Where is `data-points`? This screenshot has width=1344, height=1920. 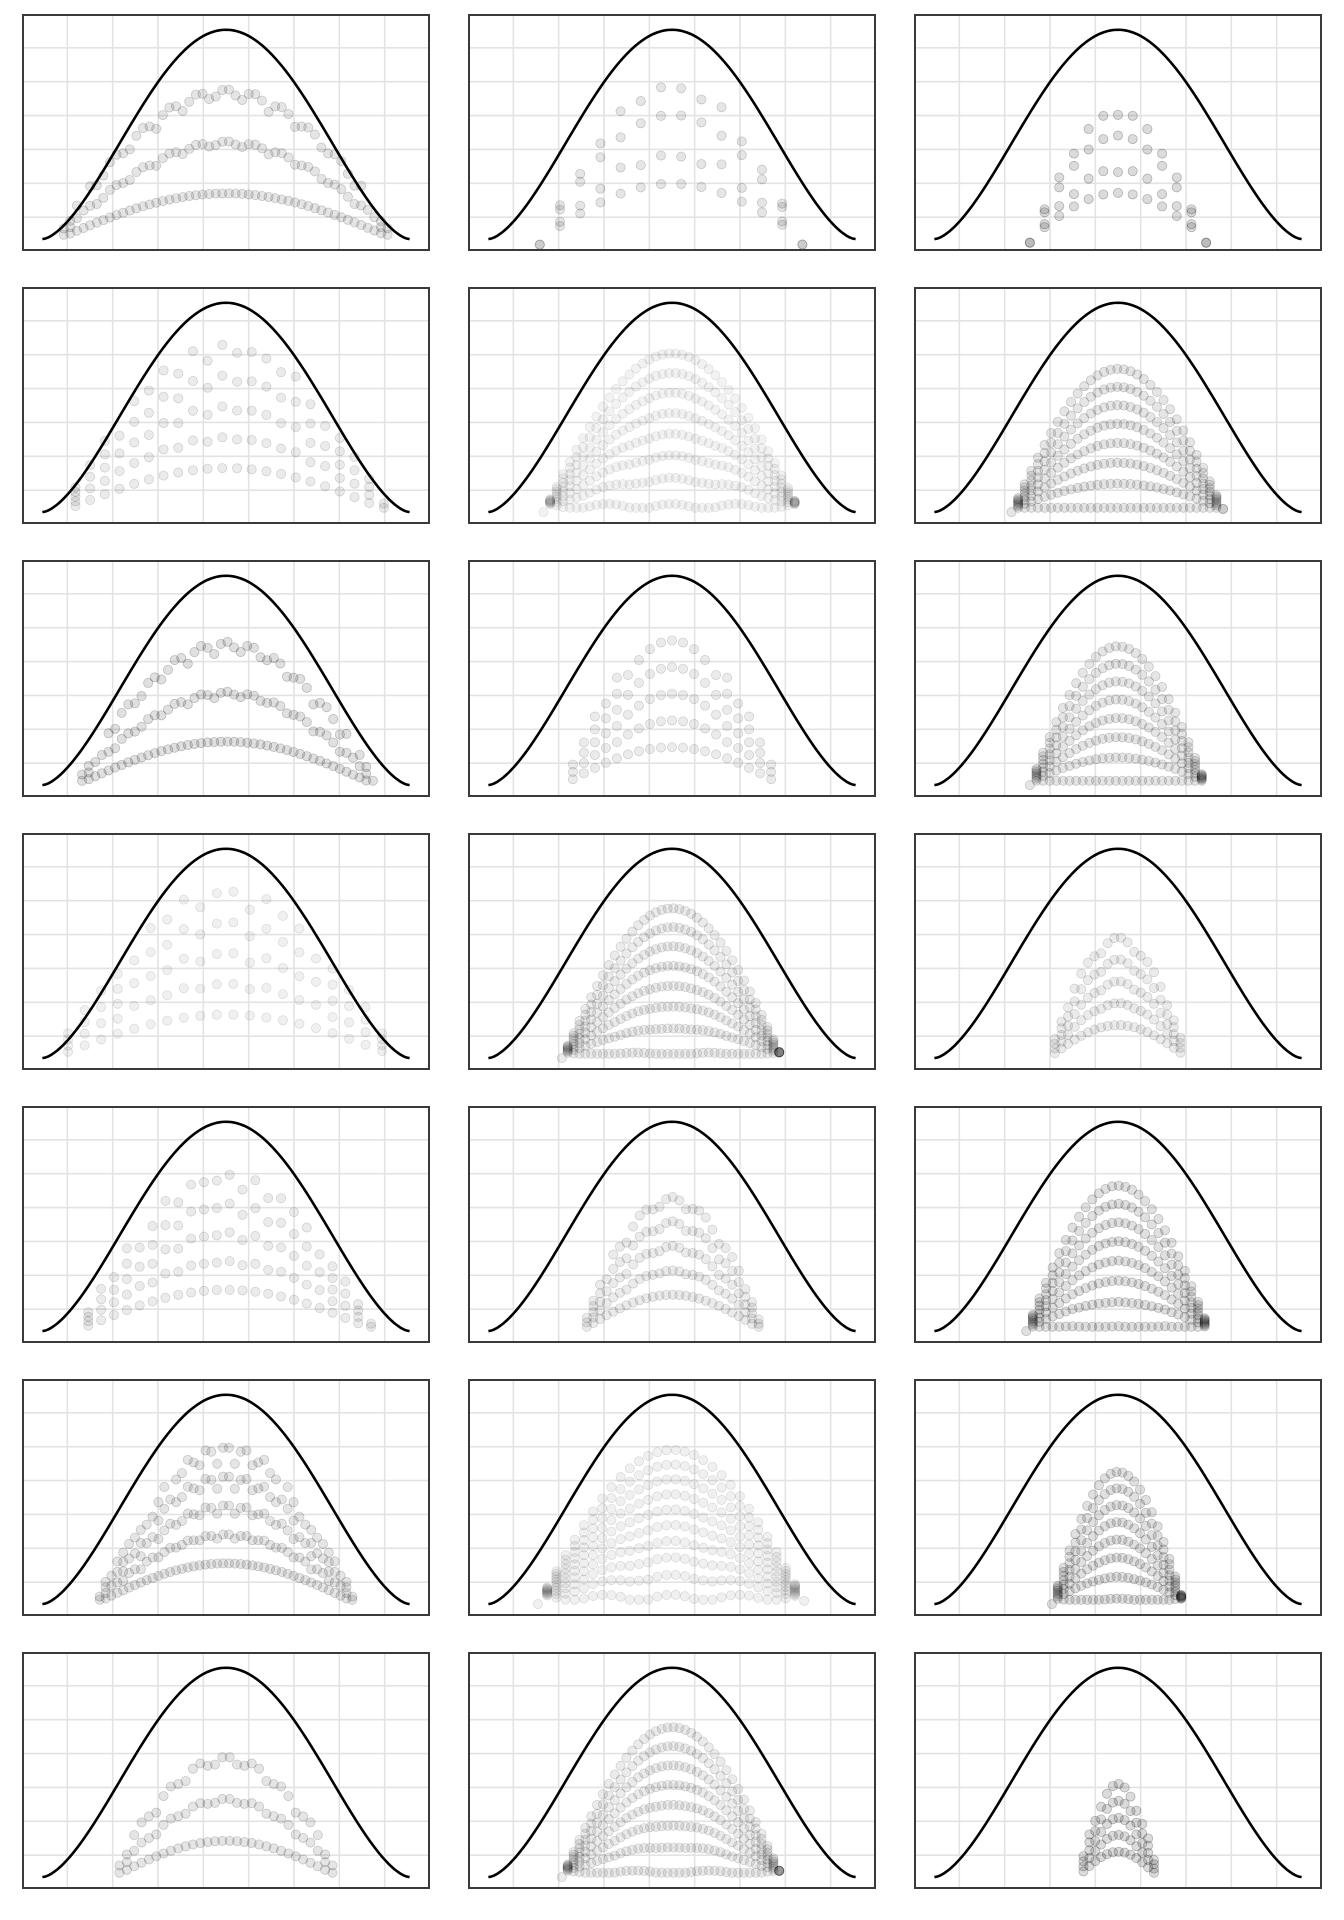
data-points is located at coordinates (670, 1802).